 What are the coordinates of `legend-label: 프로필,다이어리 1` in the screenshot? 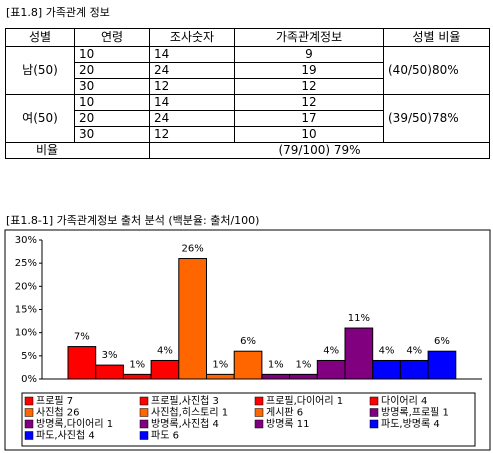 It's located at (304, 401).